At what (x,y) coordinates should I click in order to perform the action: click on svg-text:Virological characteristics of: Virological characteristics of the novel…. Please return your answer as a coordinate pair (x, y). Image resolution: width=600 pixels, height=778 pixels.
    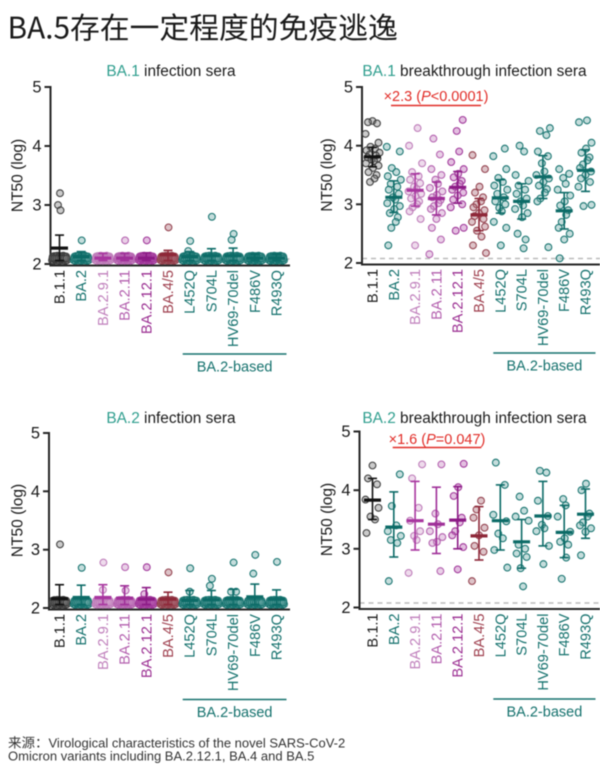
    Looking at the image, I should click on (197, 743).